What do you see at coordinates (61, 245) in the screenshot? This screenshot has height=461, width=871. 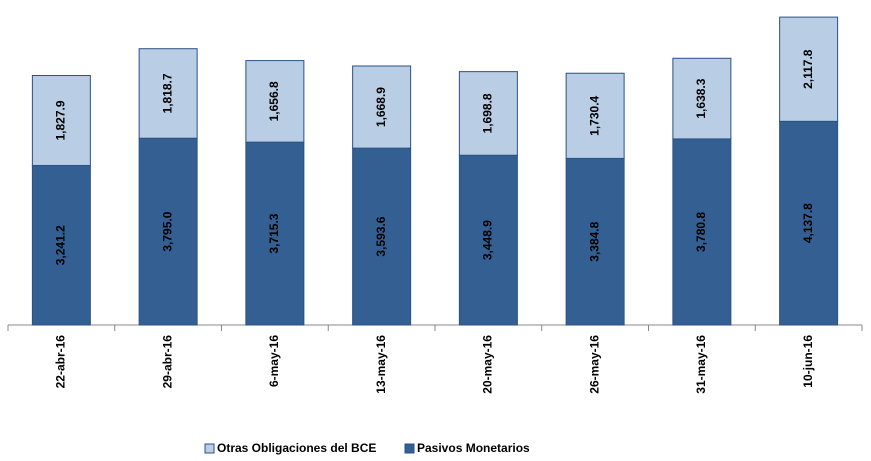 I see `data-label: 3,241.2` at bounding box center [61, 245].